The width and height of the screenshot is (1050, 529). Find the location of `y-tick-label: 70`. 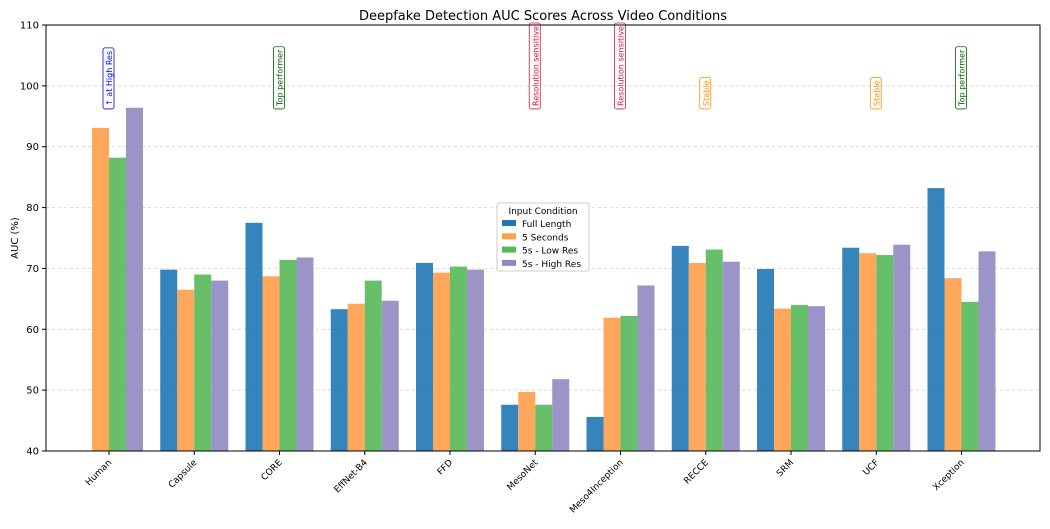

y-tick-label: 70 is located at coordinates (32, 269).